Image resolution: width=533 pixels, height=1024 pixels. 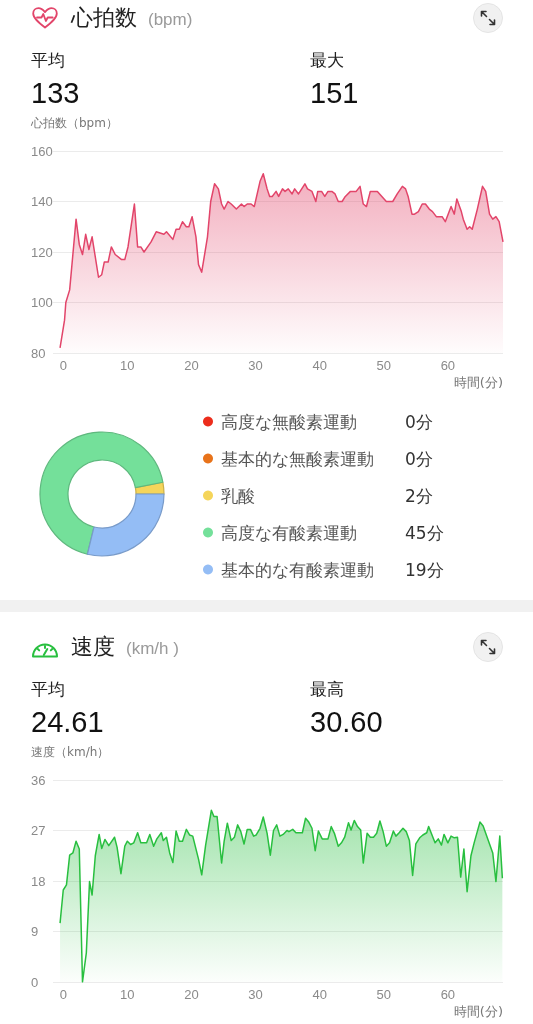 I want to click on data-label: 19分, so click(x=424, y=569).